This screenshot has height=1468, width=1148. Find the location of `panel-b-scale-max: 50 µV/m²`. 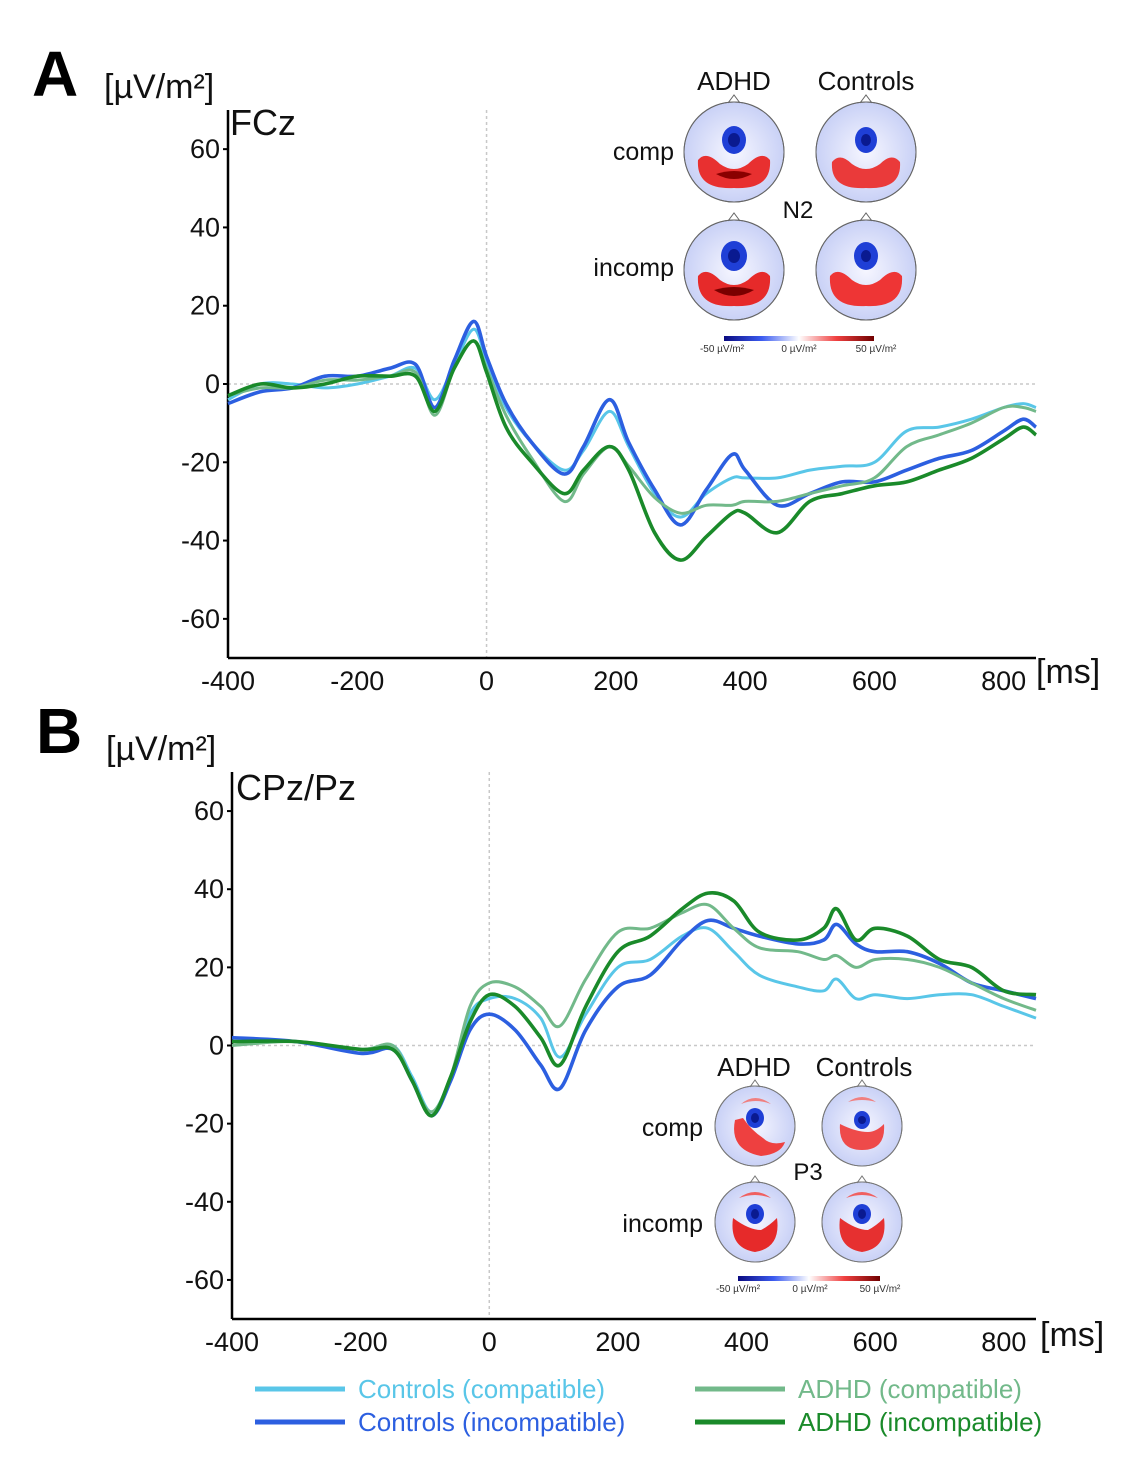

panel-b-scale-max: 50 µV/m² is located at coordinates (880, 1289).